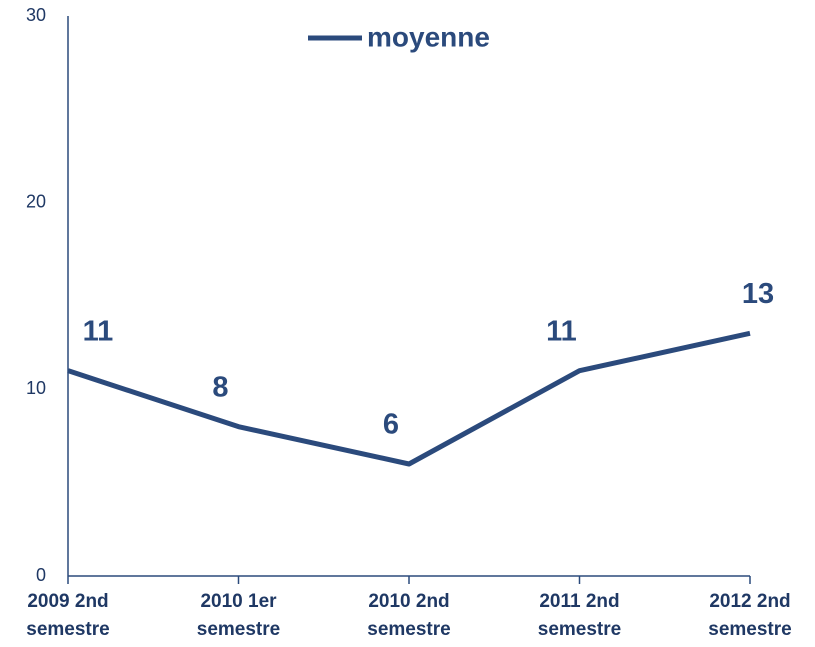 This screenshot has height=647, width=815. Describe the element at coordinates (41, 575) in the screenshot. I see `y-tick-label: 0` at that location.